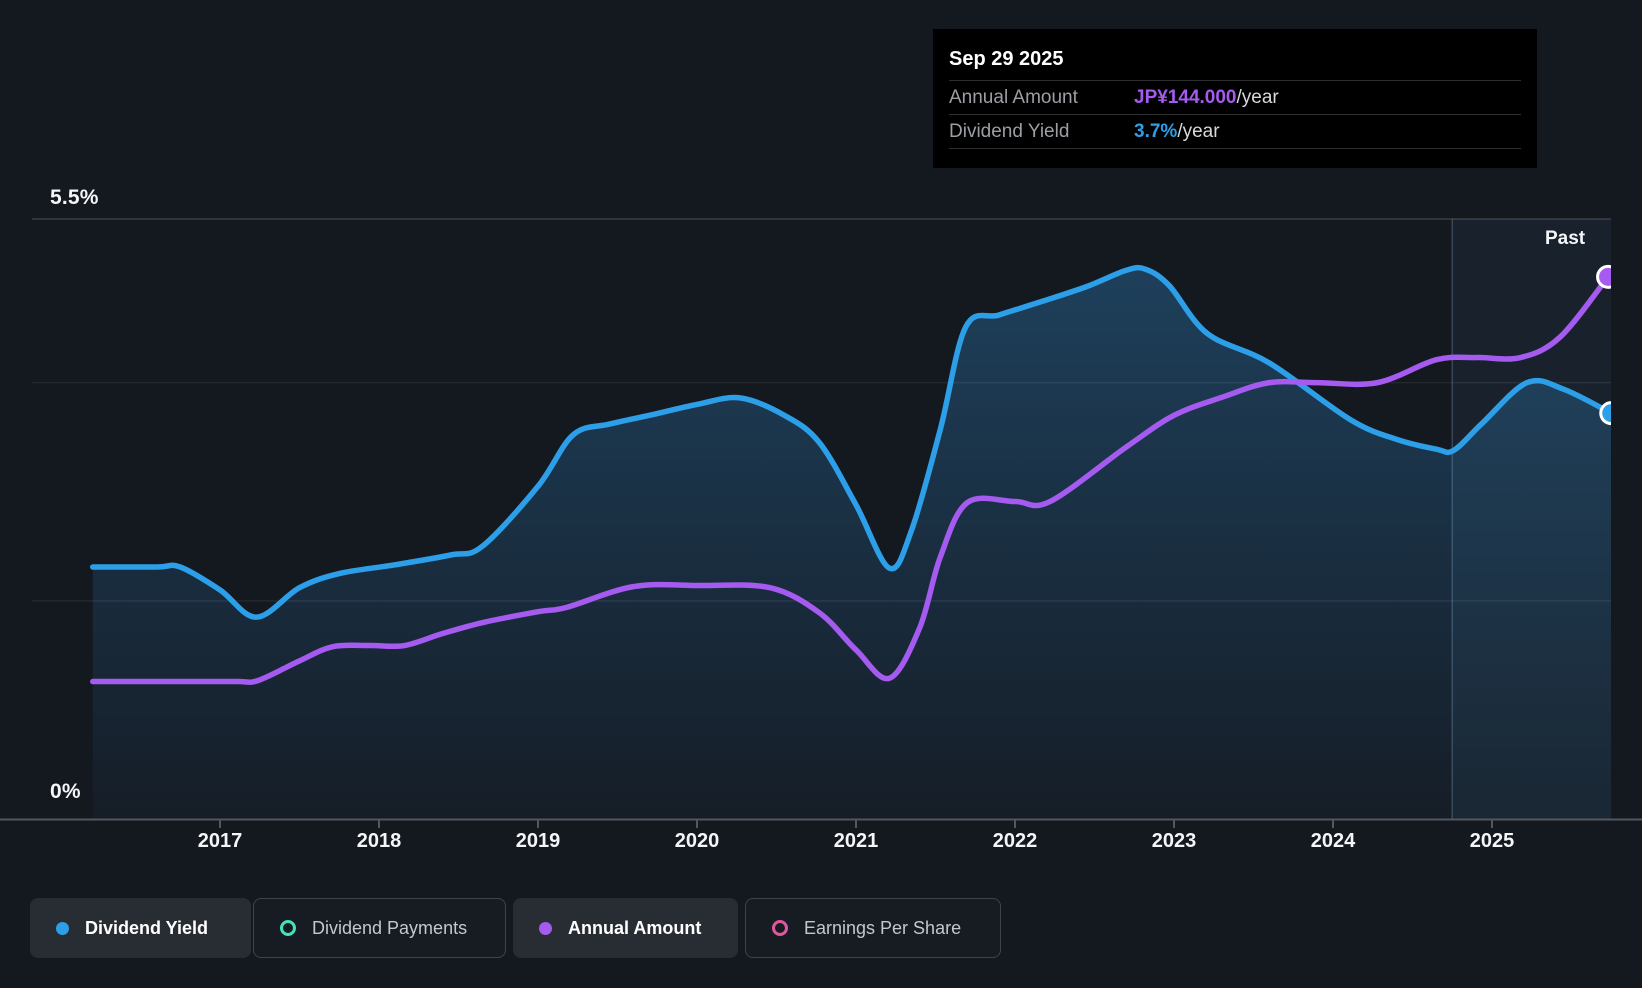 This screenshot has width=1642, height=988. Describe the element at coordinates (147, 927) in the screenshot. I see `legend-label: Dividend Yield` at that location.